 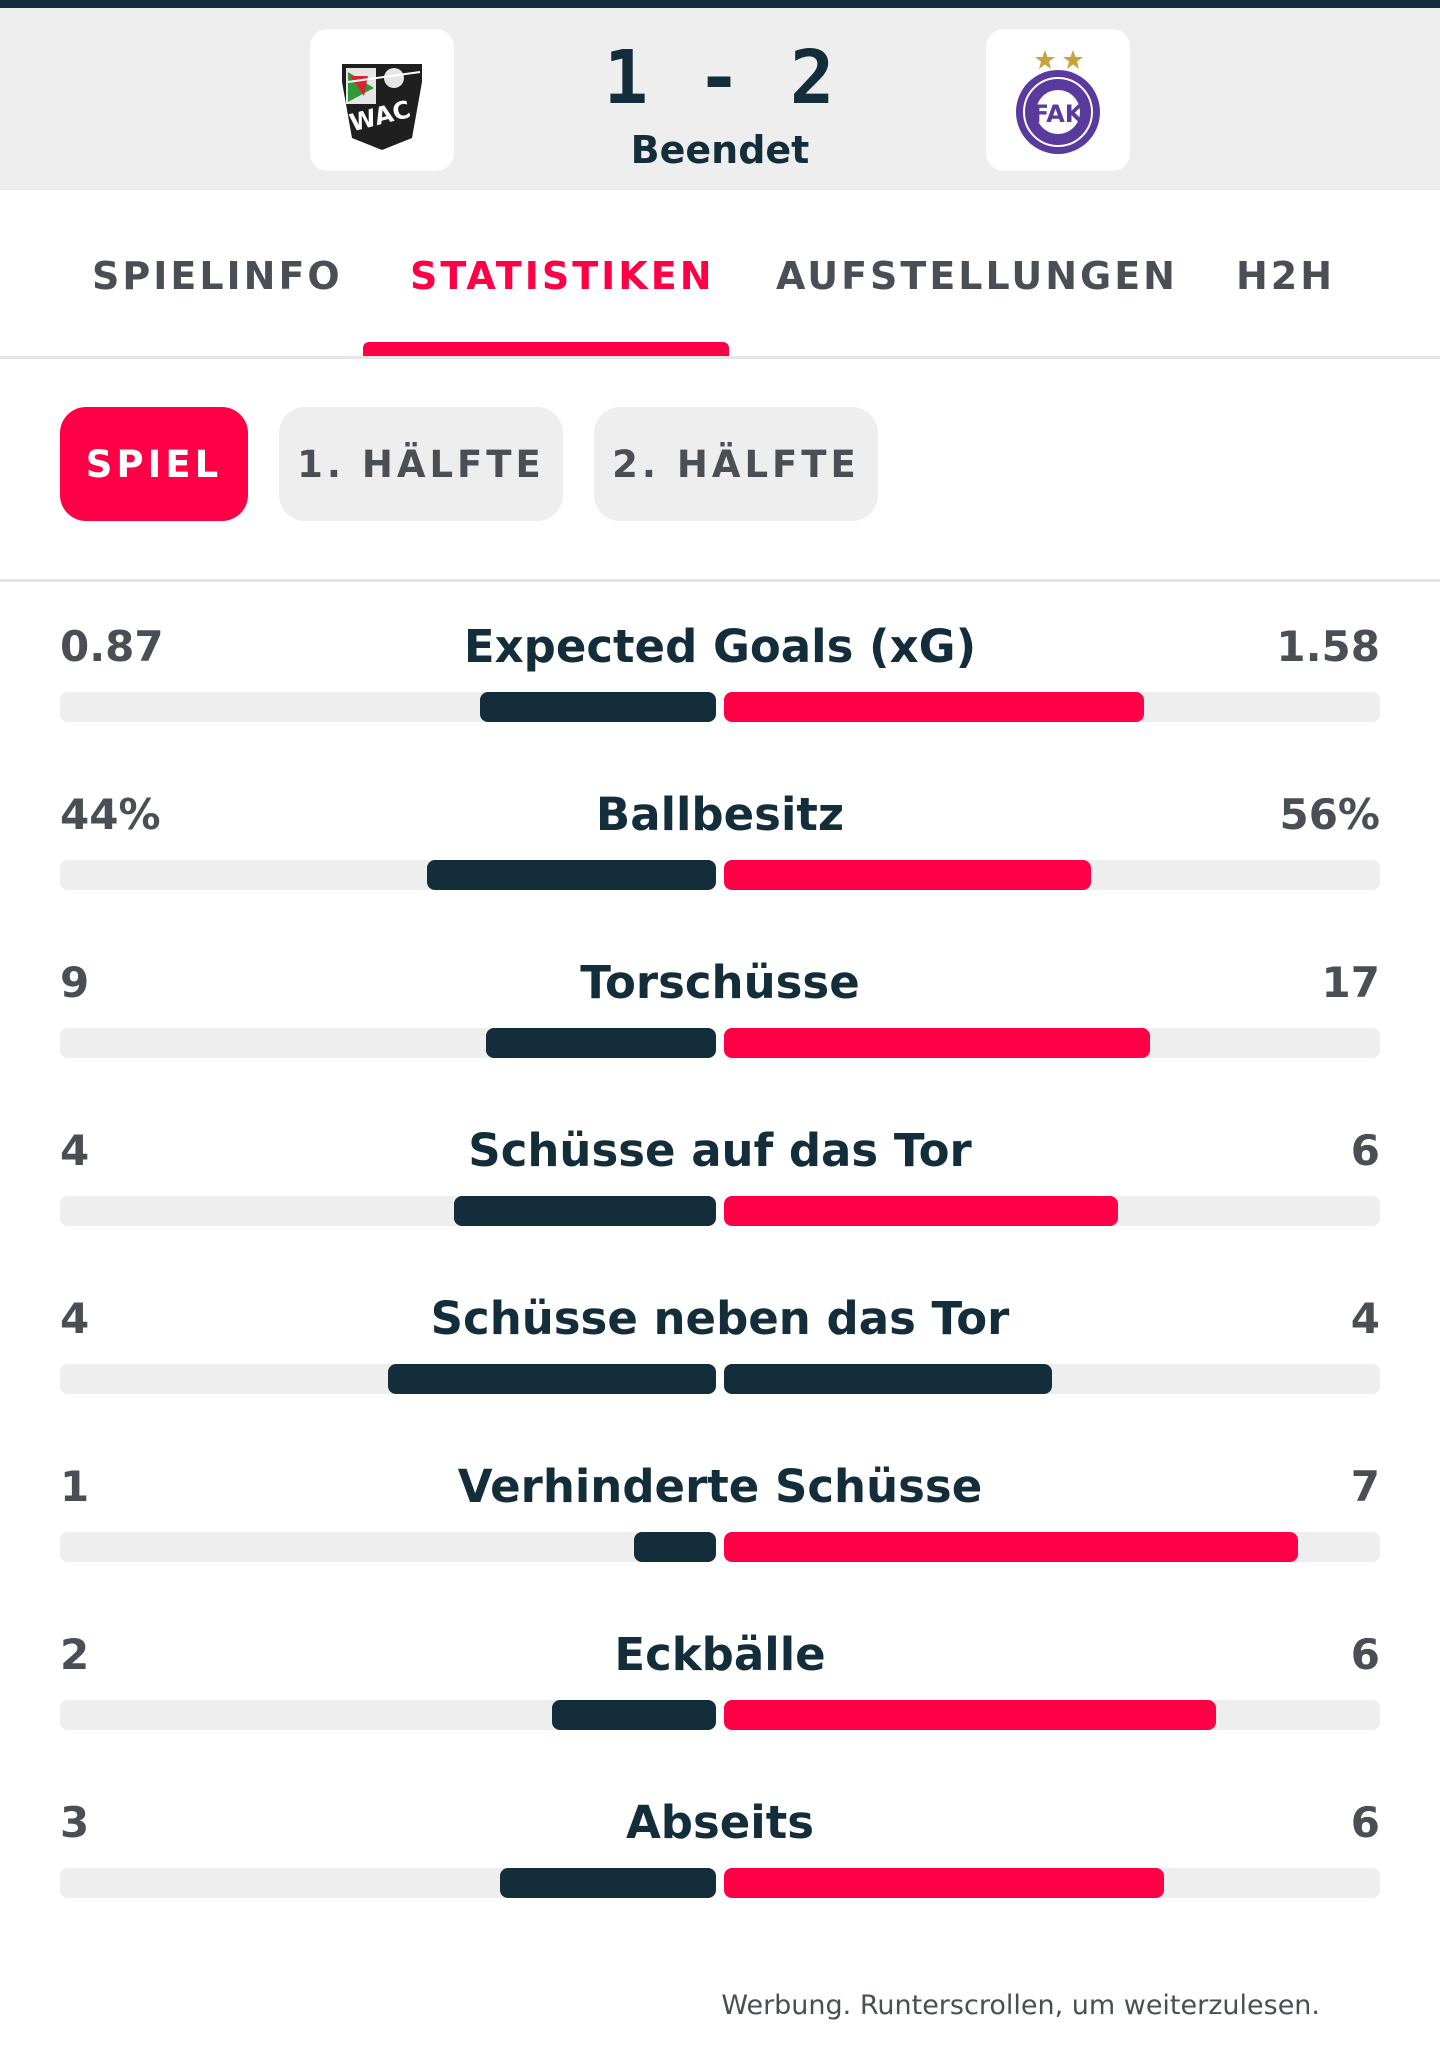 I want to click on away-team-crest: FAK, so click(x=1058, y=100).